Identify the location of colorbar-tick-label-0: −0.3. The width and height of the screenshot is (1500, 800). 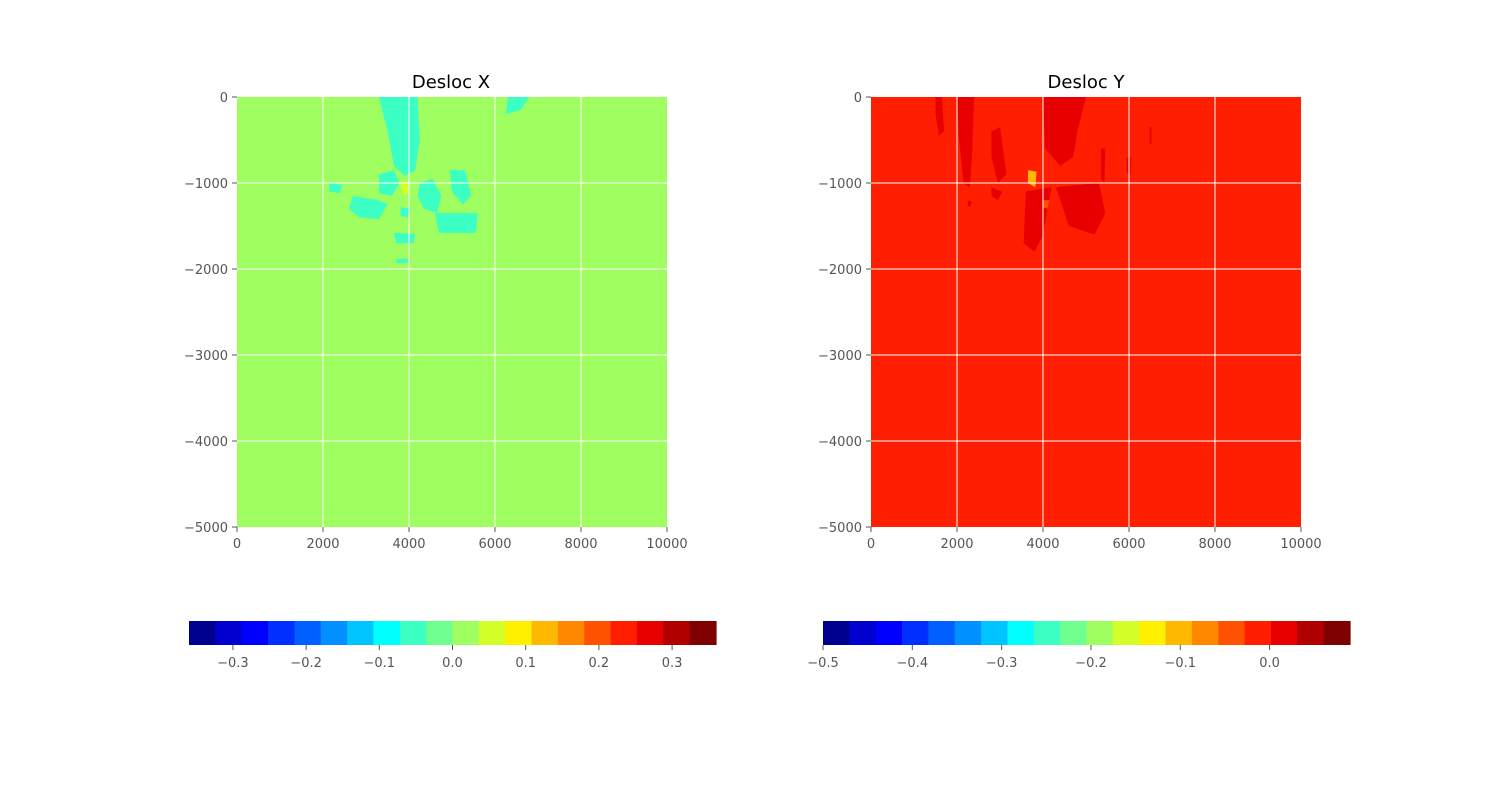
(233, 663).